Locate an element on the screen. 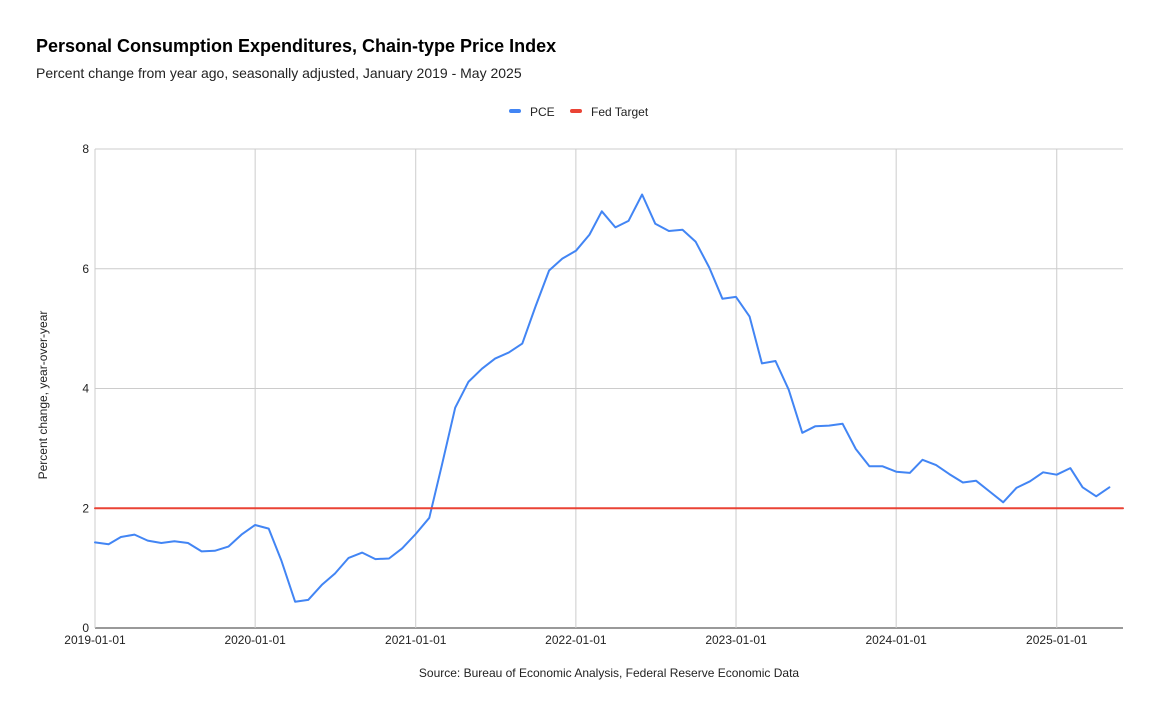 The width and height of the screenshot is (1159, 716). legend-label-fed-target: Fed Target is located at coordinates (620, 112).